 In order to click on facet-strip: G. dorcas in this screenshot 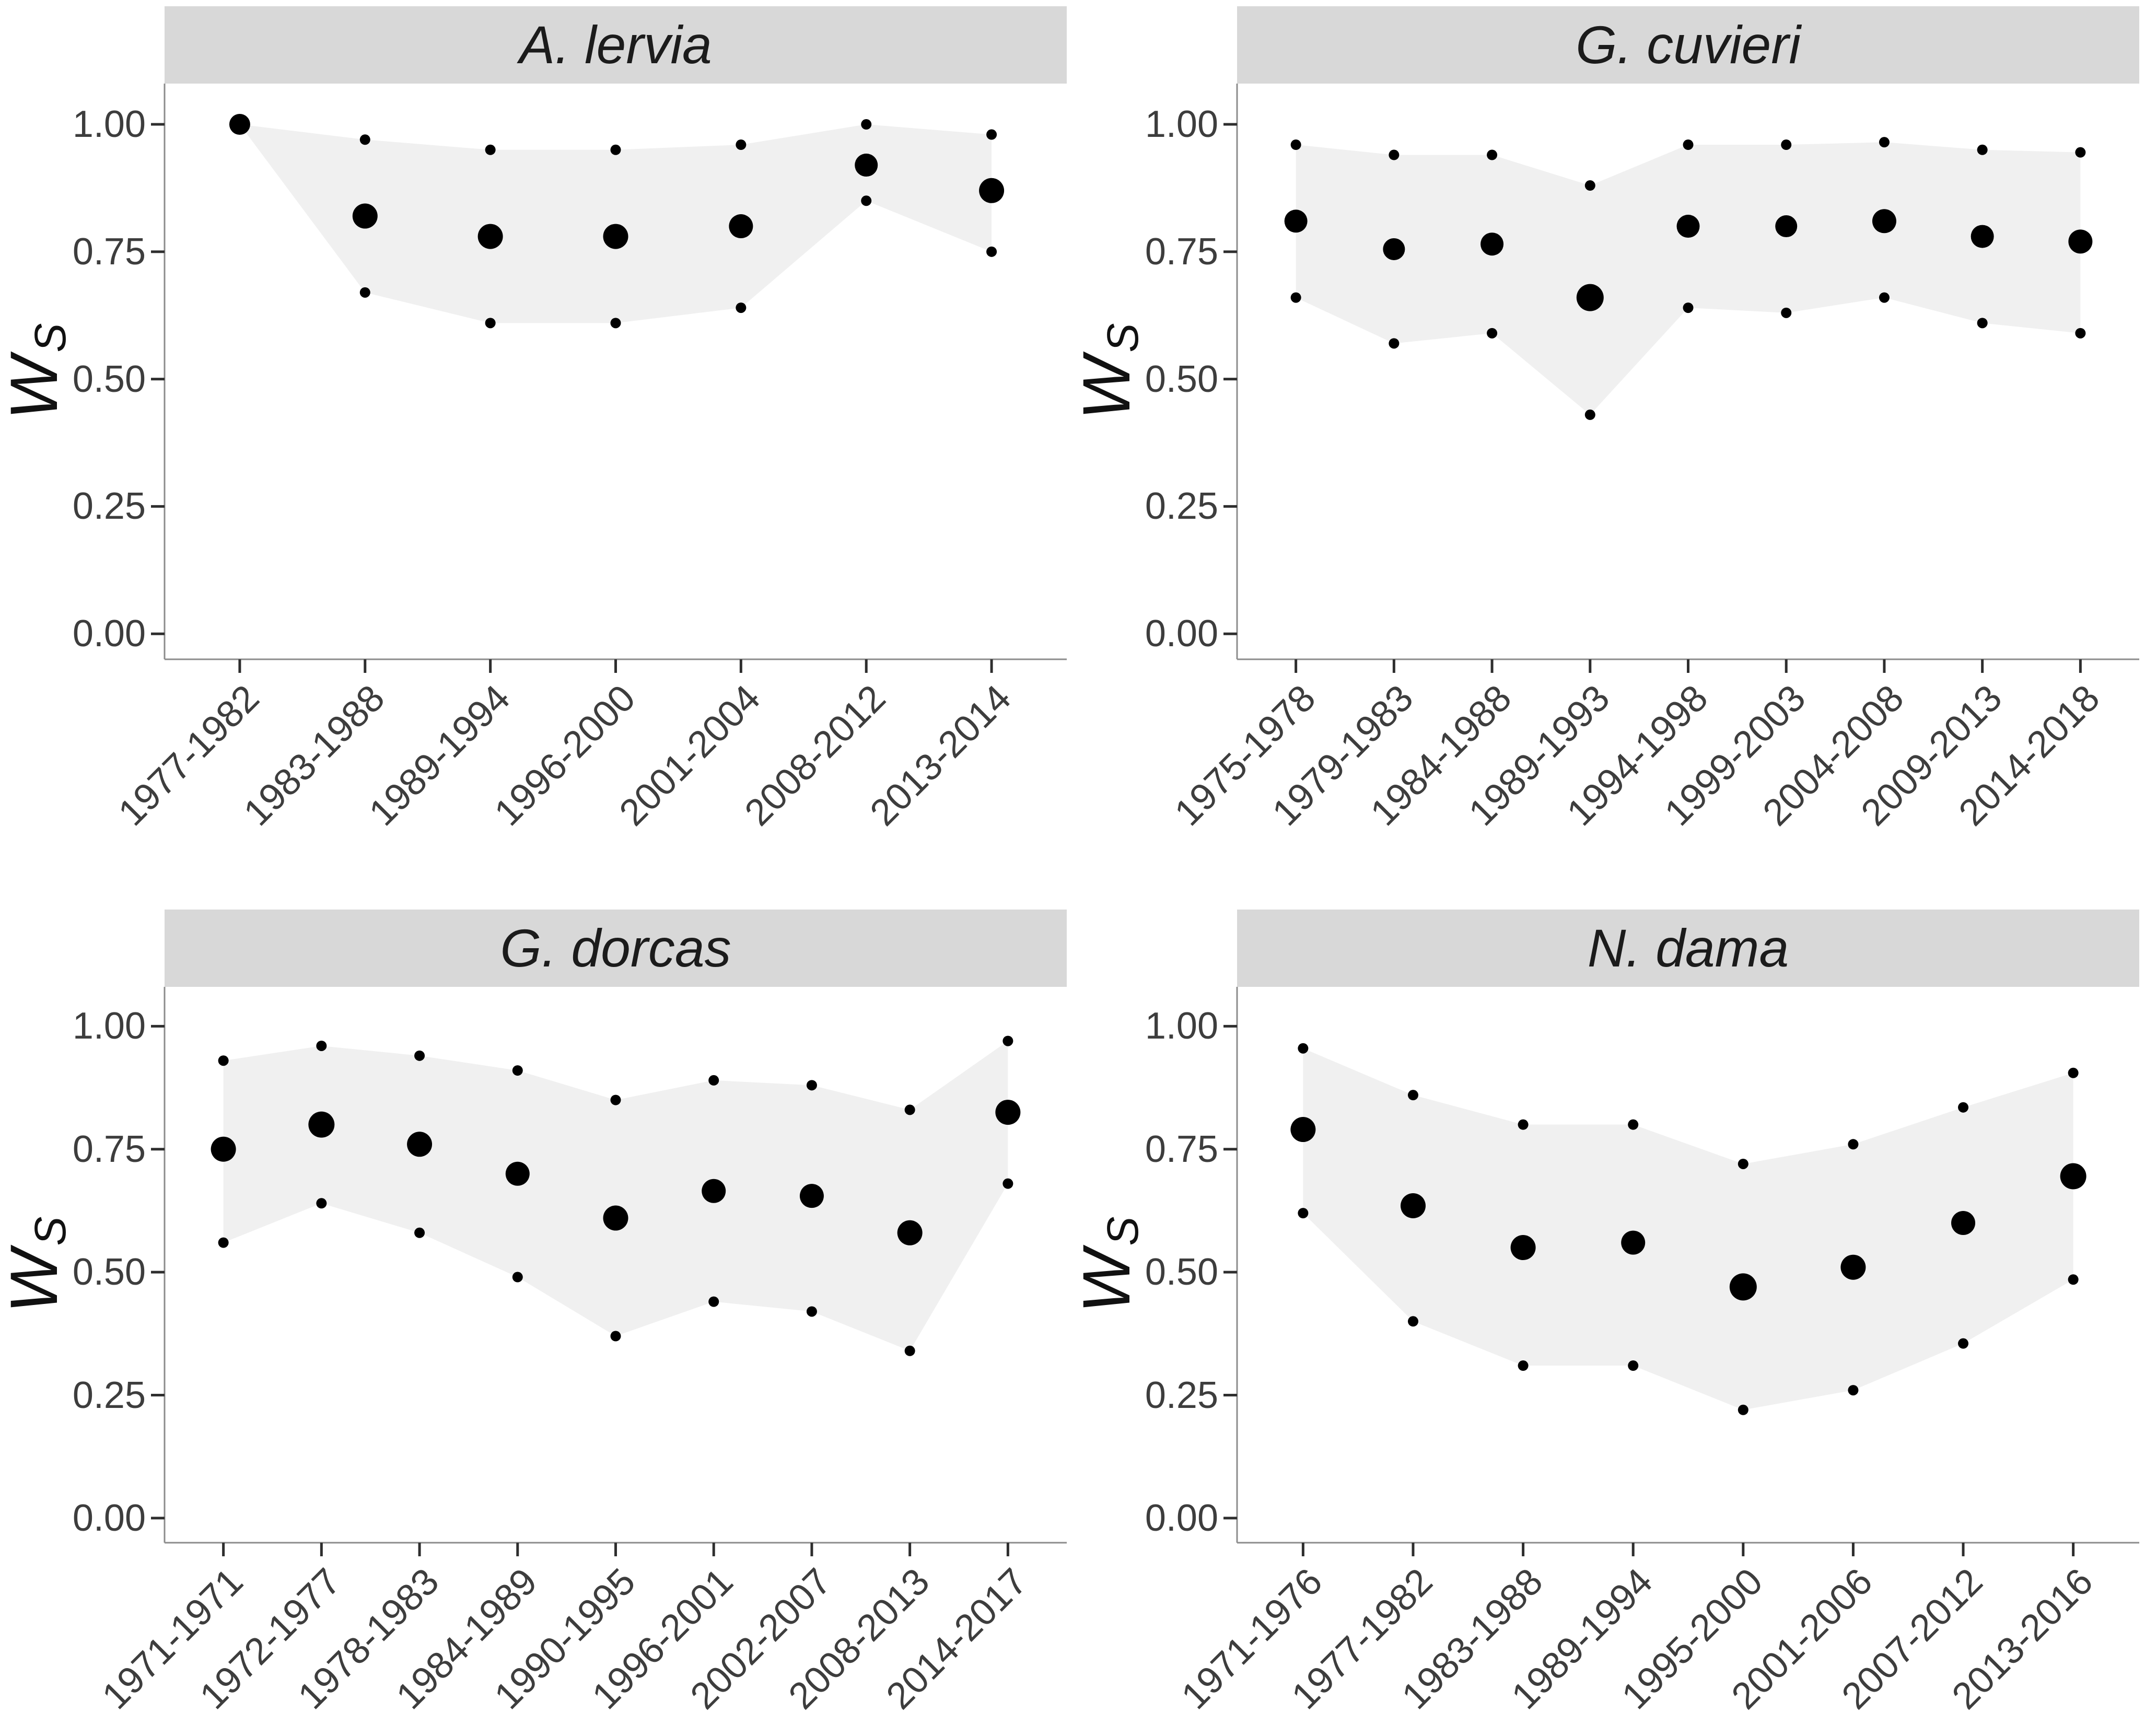, I will do `click(616, 948)`.